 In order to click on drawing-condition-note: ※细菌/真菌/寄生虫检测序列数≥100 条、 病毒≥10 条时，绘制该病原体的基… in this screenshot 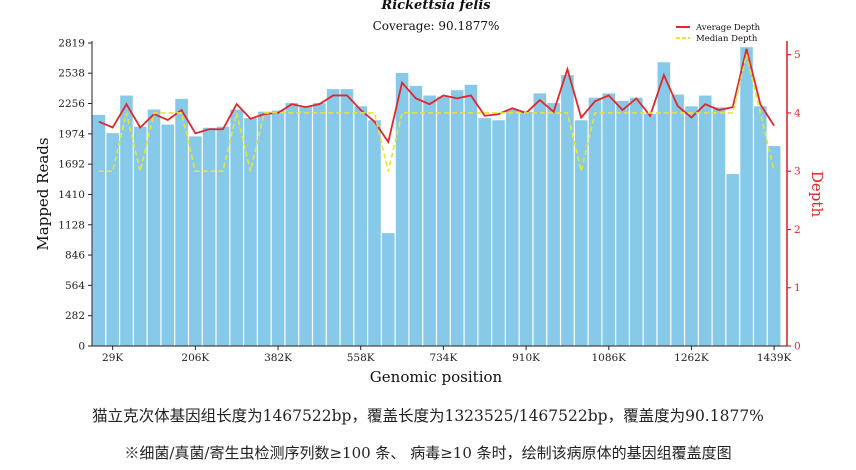, I will do `click(428, 453)`.